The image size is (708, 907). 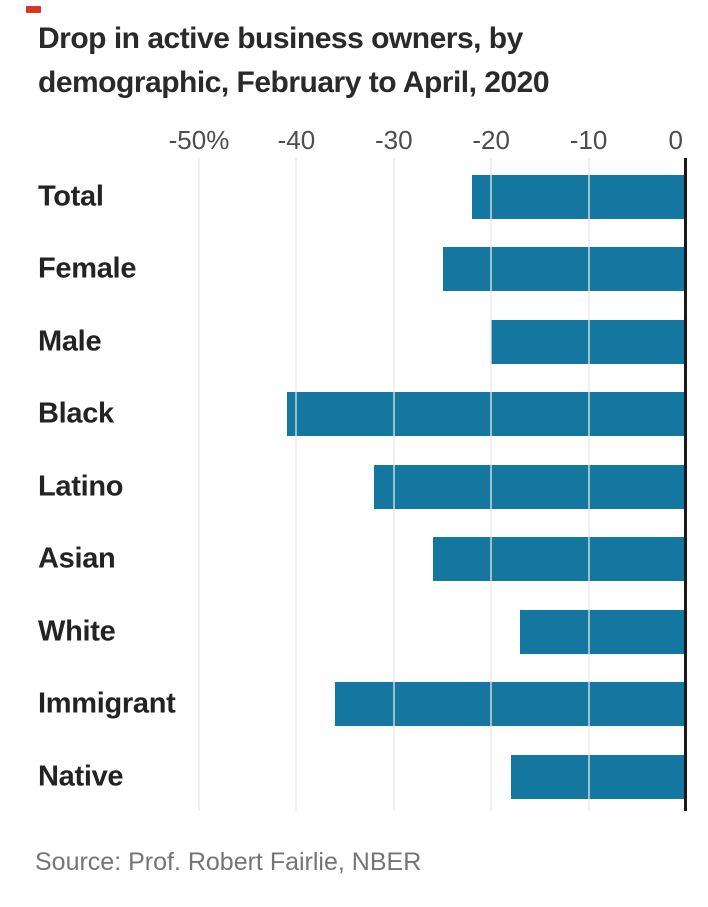 What do you see at coordinates (491, 140) in the screenshot?
I see `x-axis-tick-label: -20` at bounding box center [491, 140].